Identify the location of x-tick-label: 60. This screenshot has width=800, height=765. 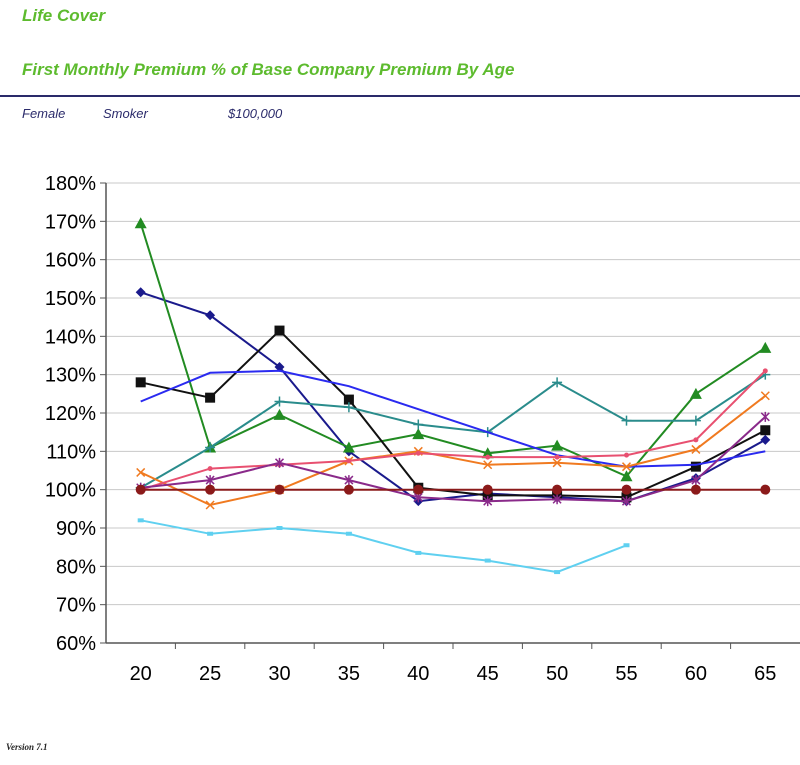
(696, 674).